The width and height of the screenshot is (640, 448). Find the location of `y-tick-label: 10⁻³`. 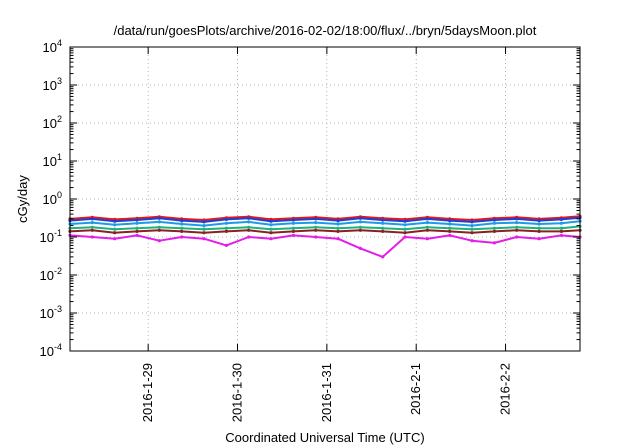

y-tick-label: 10⁻³ is located at coordinates (51, 312).